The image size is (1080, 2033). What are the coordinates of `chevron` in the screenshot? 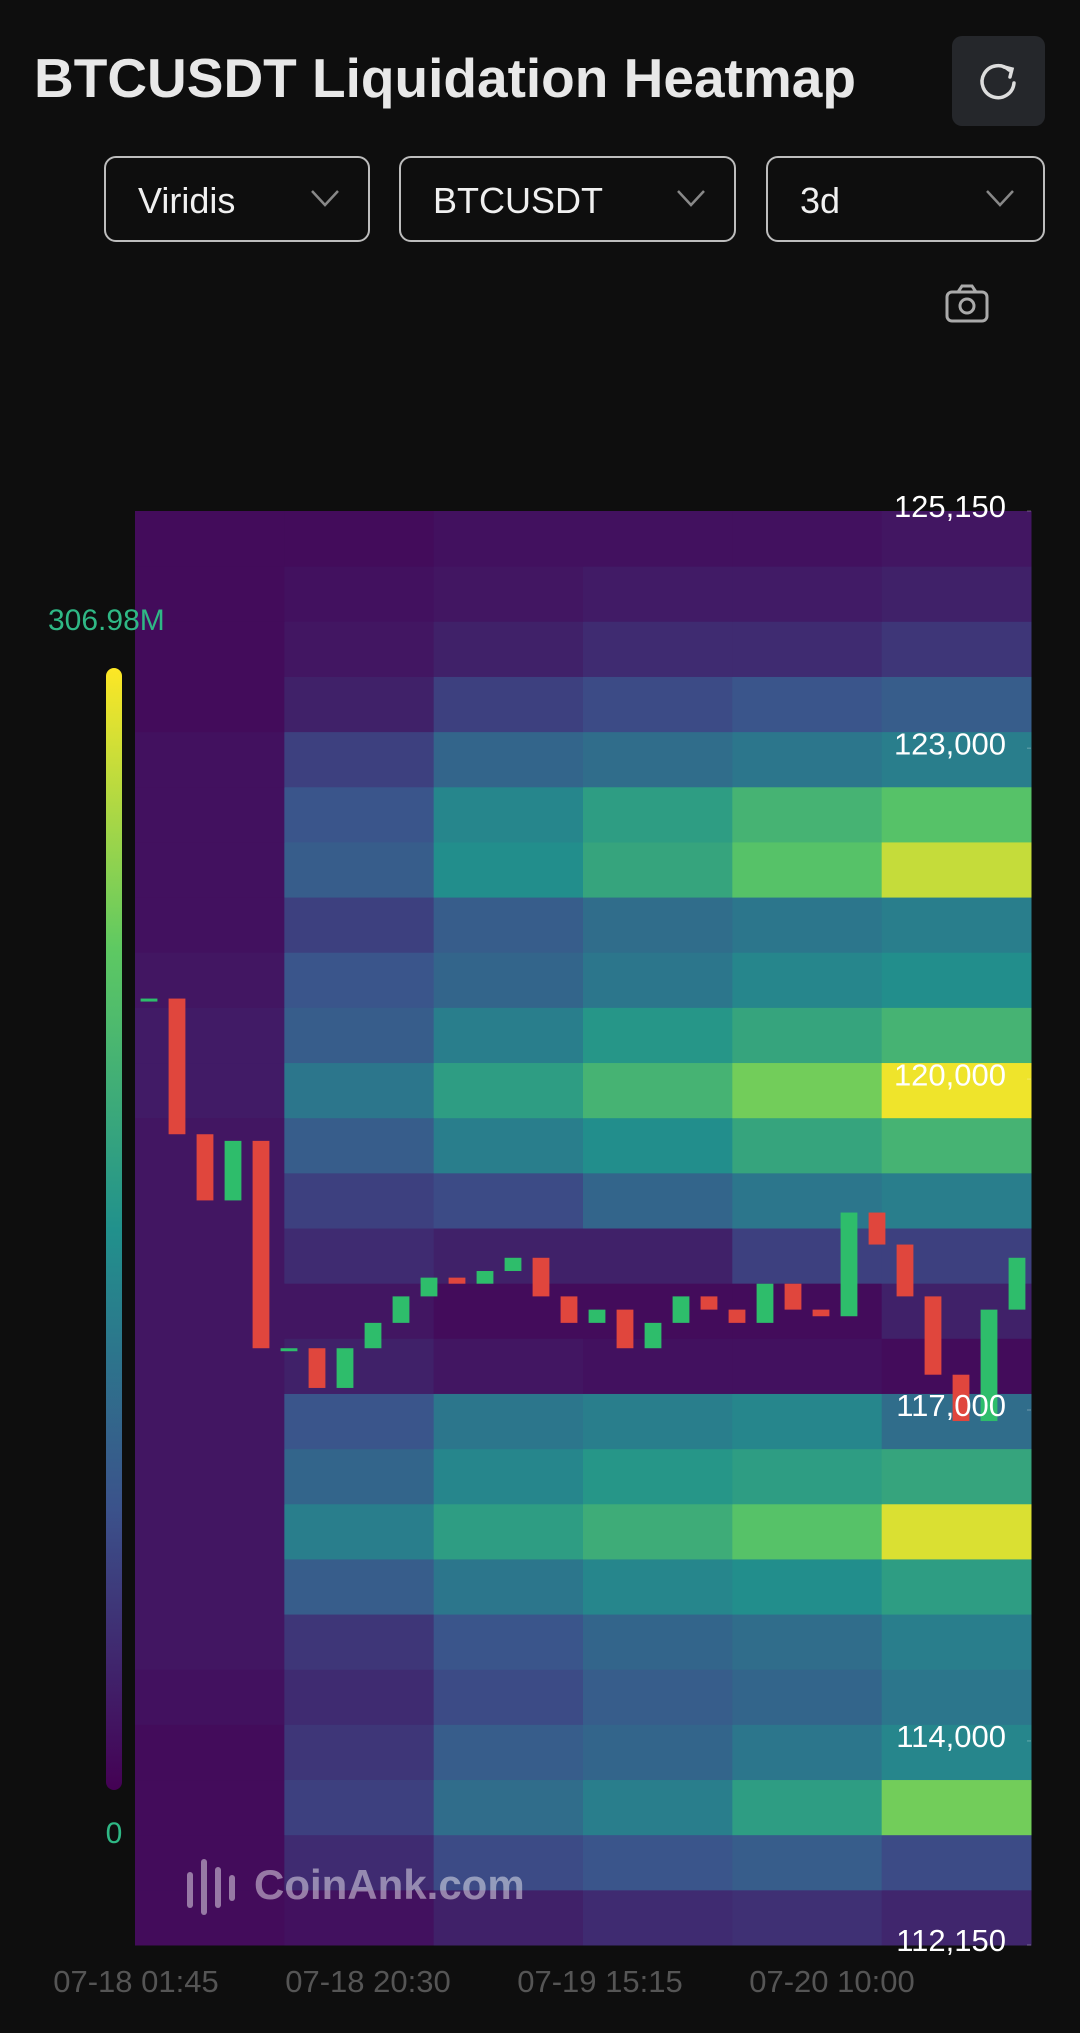 It's located at (325, 198).